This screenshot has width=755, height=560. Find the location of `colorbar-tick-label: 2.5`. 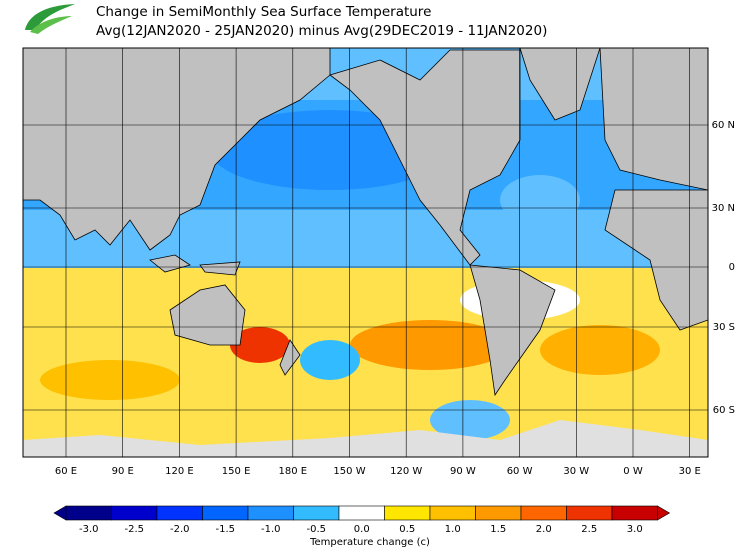

colorbar-tick-label: 2.5 is located at coordinates (589, 529).